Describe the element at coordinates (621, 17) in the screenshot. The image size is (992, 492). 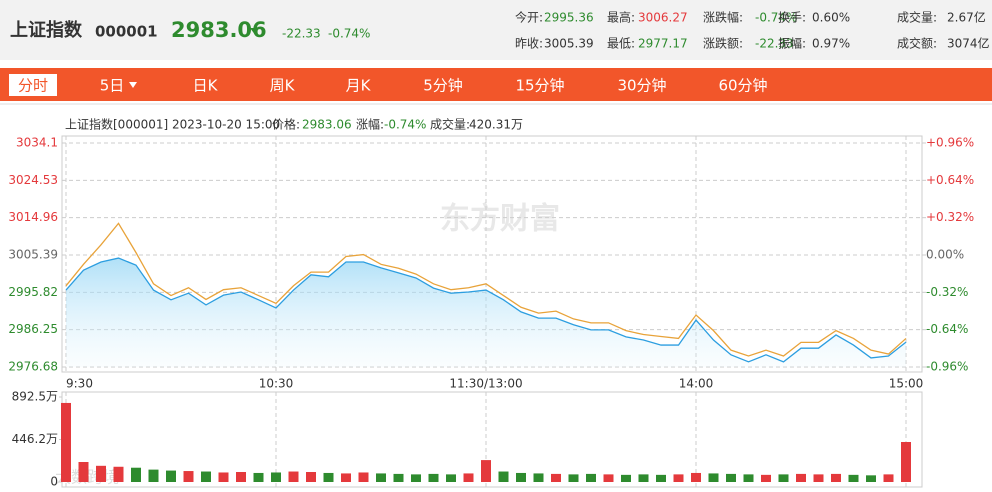
I see `stat-label: 最高:` at that location.